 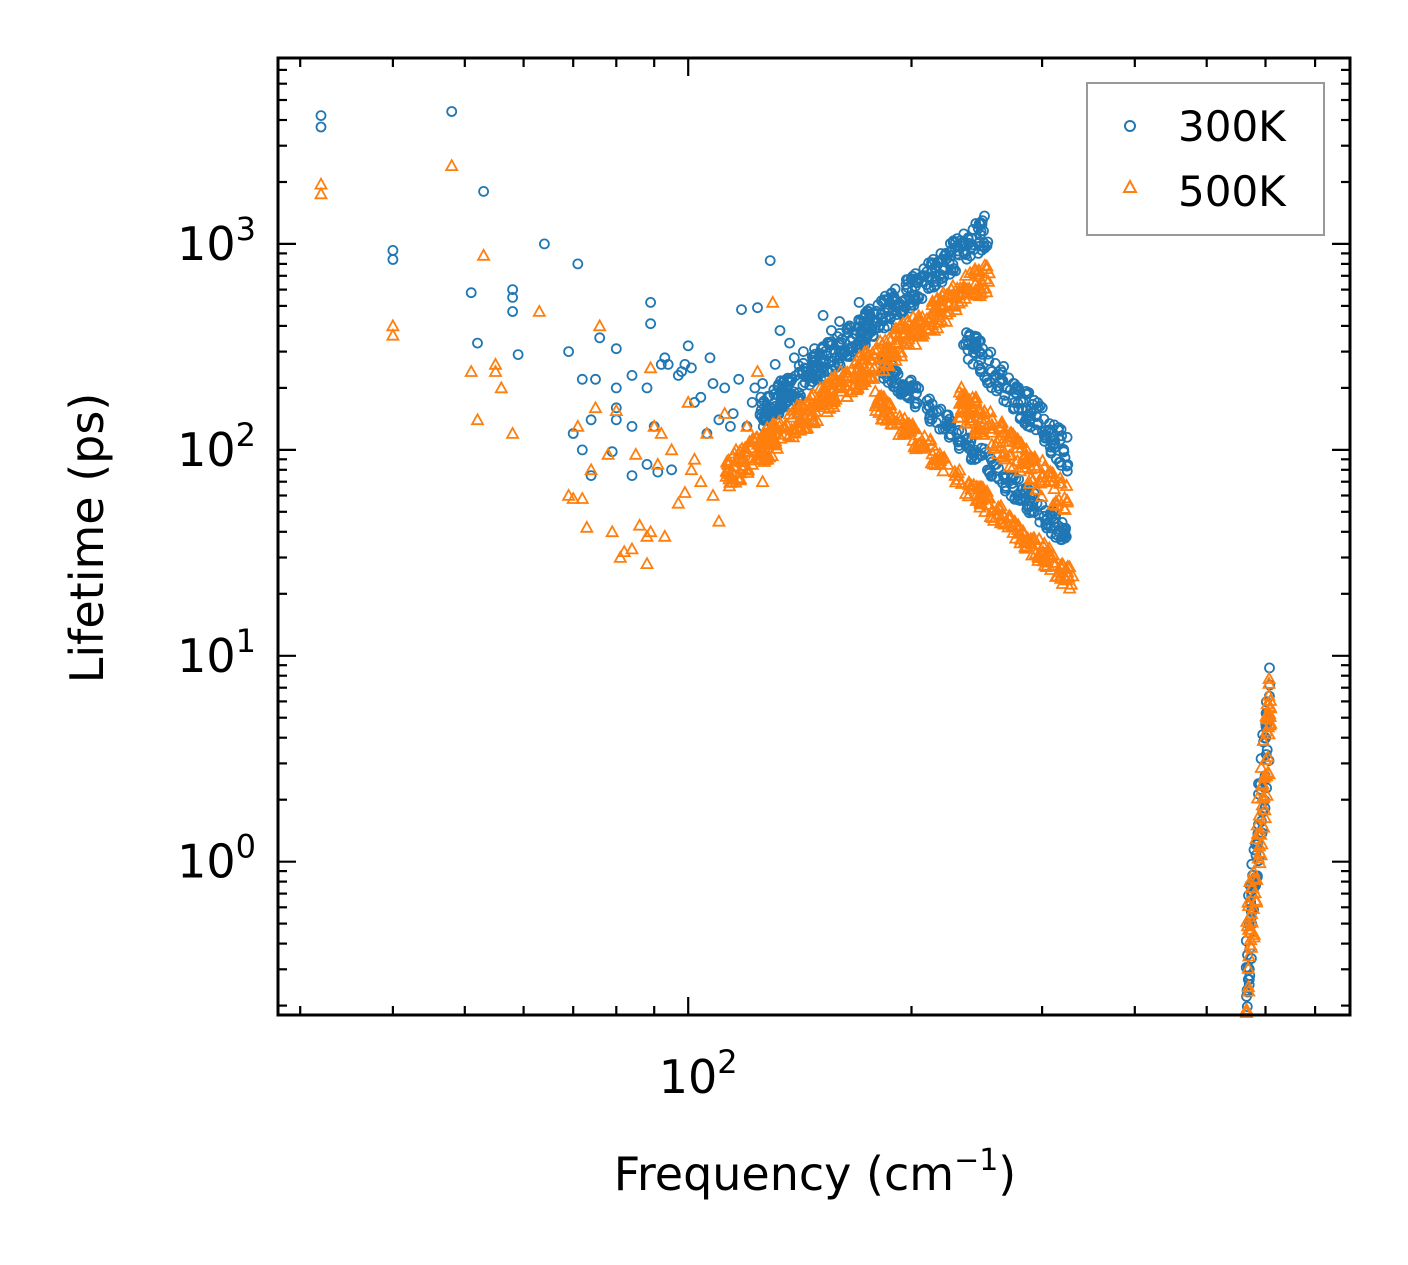 I want to click on x-tick-label: 102, so click(x=698, y=1073).